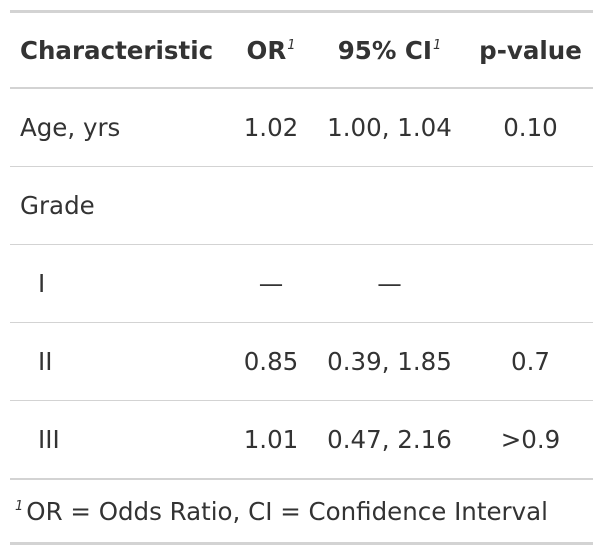 The height and width of the screenshot is (556, 603). What do you see at coordinates (389, 283) in the screenshot?
I see `cell-ci: —` at bounding box center [389, 283].